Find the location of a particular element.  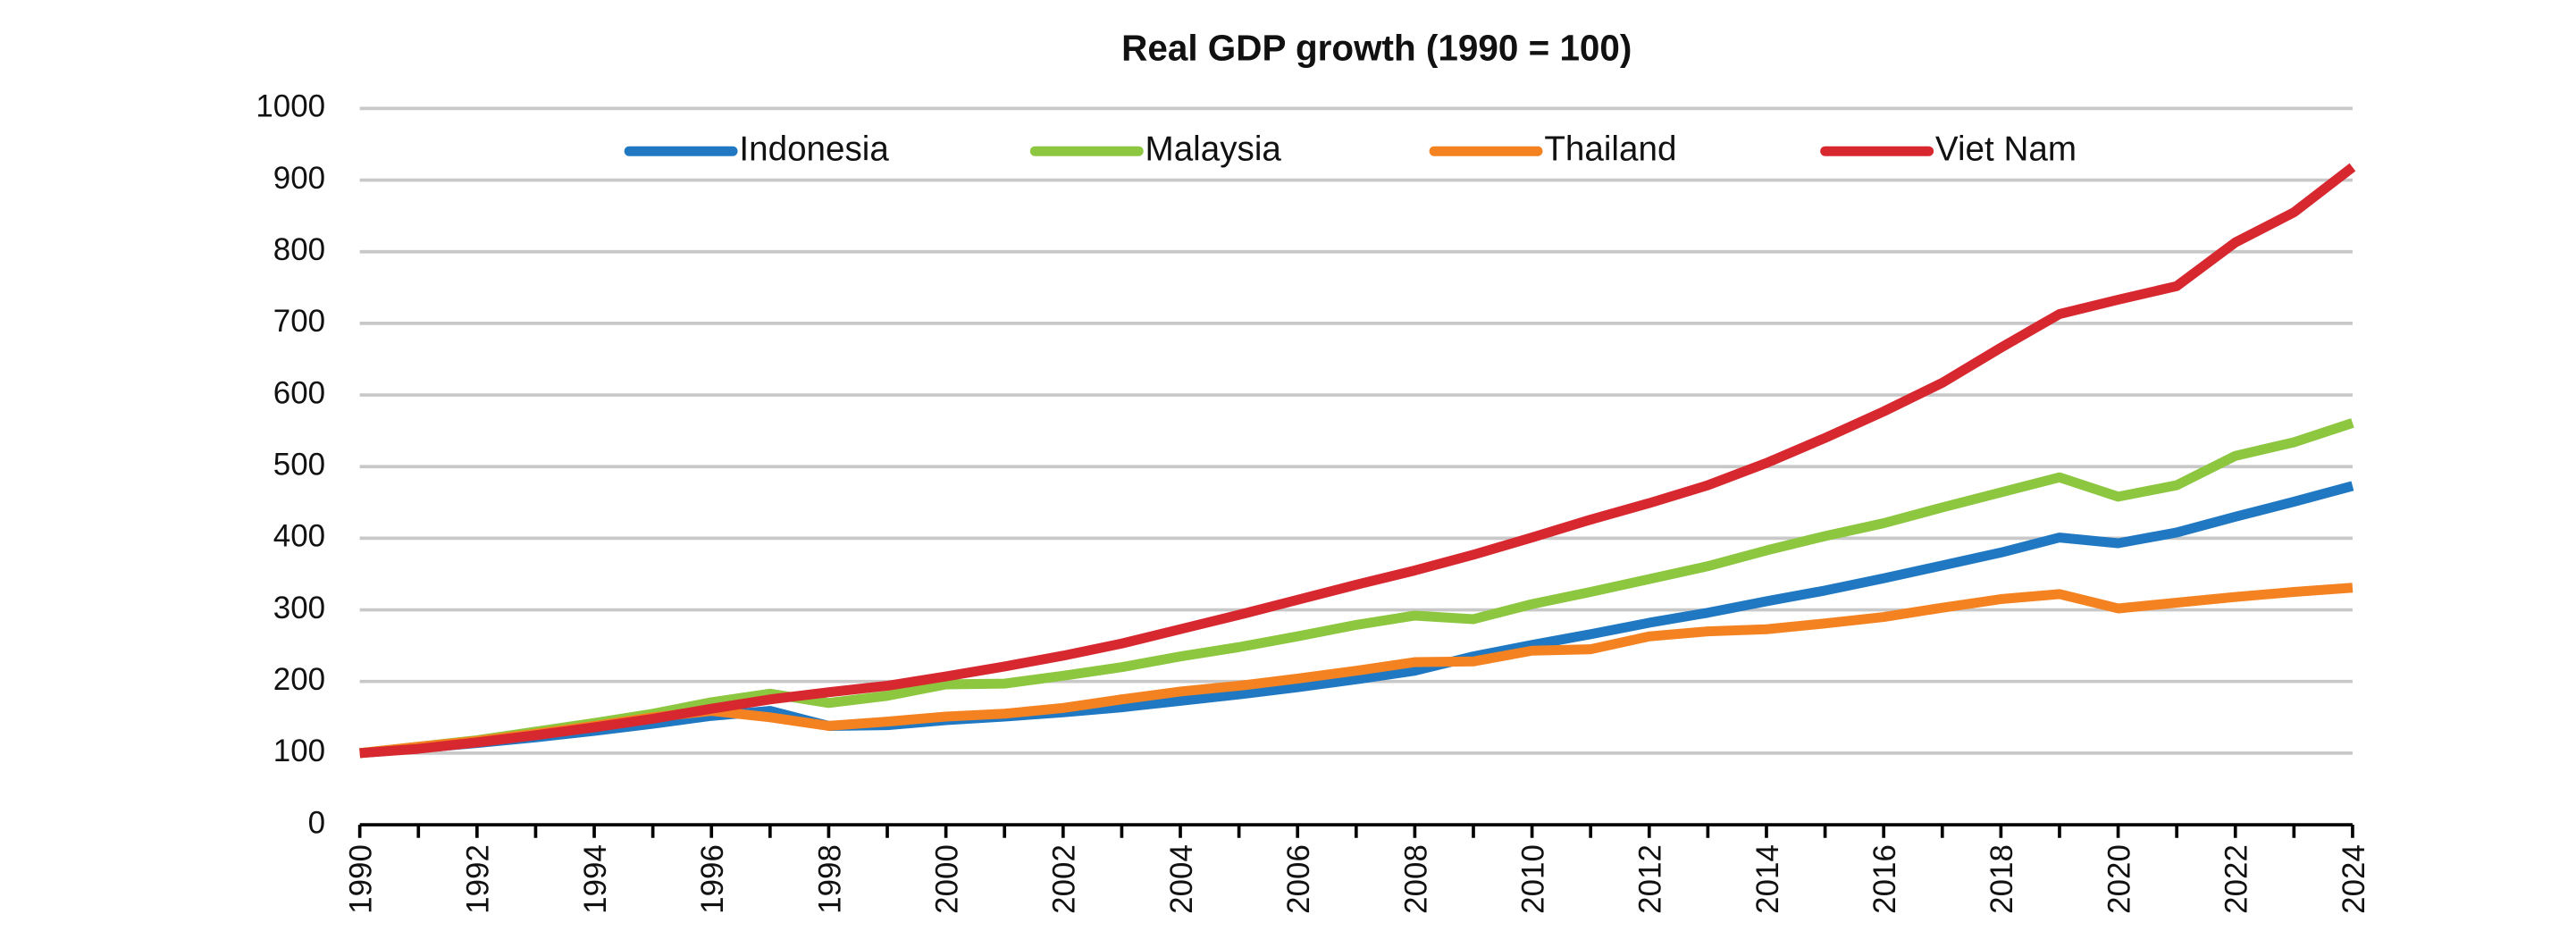

x-tick-label: 1996 is located at coordinates (712, 879).